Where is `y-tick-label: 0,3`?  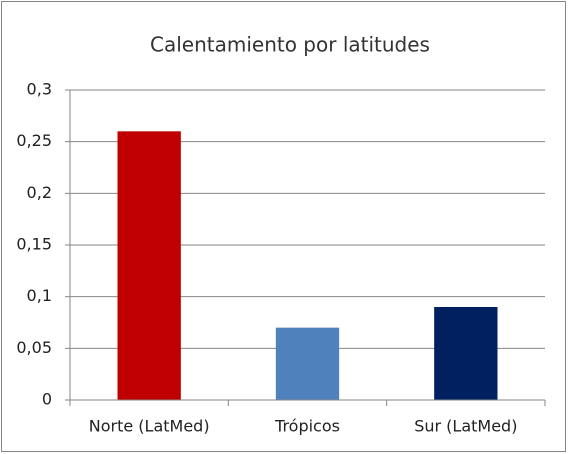 y-tick-label: 0,3 is located at coordinates (39, 89).